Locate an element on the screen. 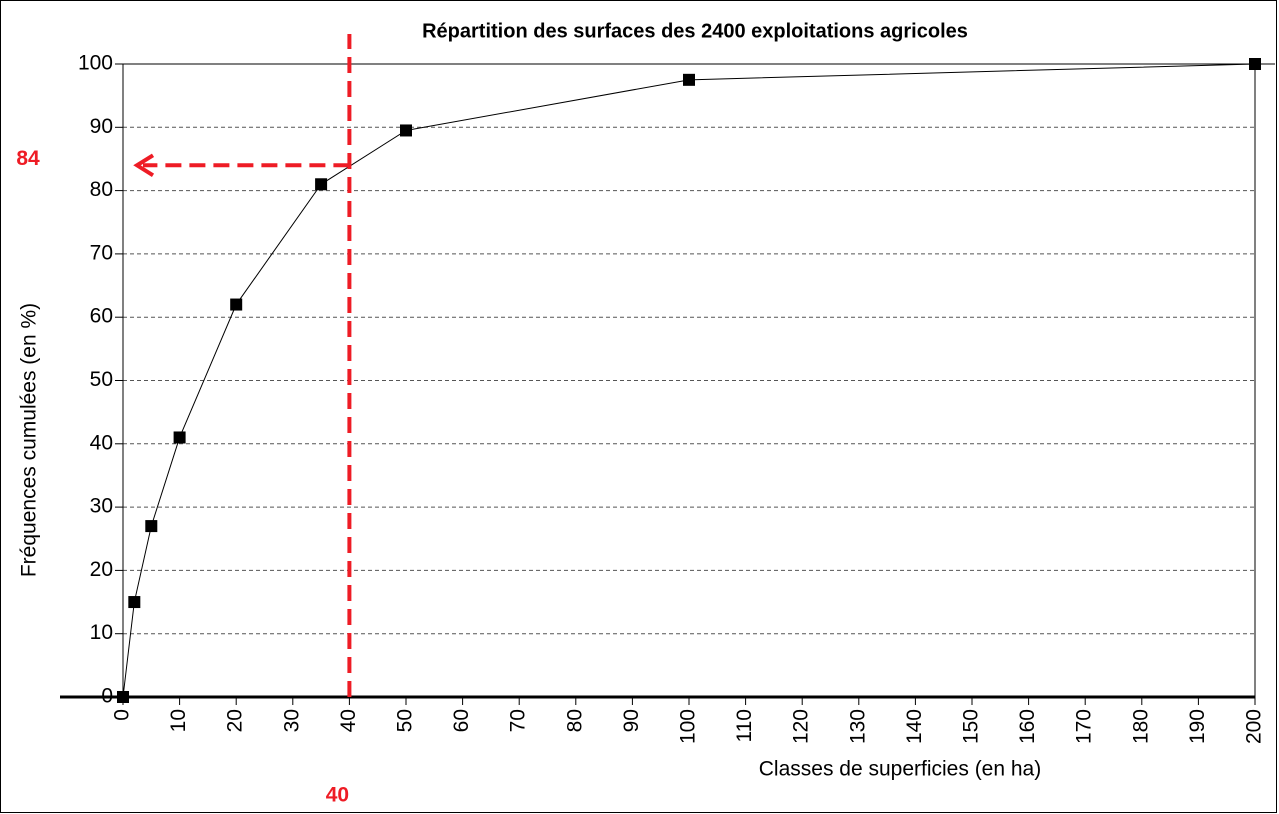 This screenshot has height=814, width=1279. x-tick-label: 100 is located at coordinates (688, 726).